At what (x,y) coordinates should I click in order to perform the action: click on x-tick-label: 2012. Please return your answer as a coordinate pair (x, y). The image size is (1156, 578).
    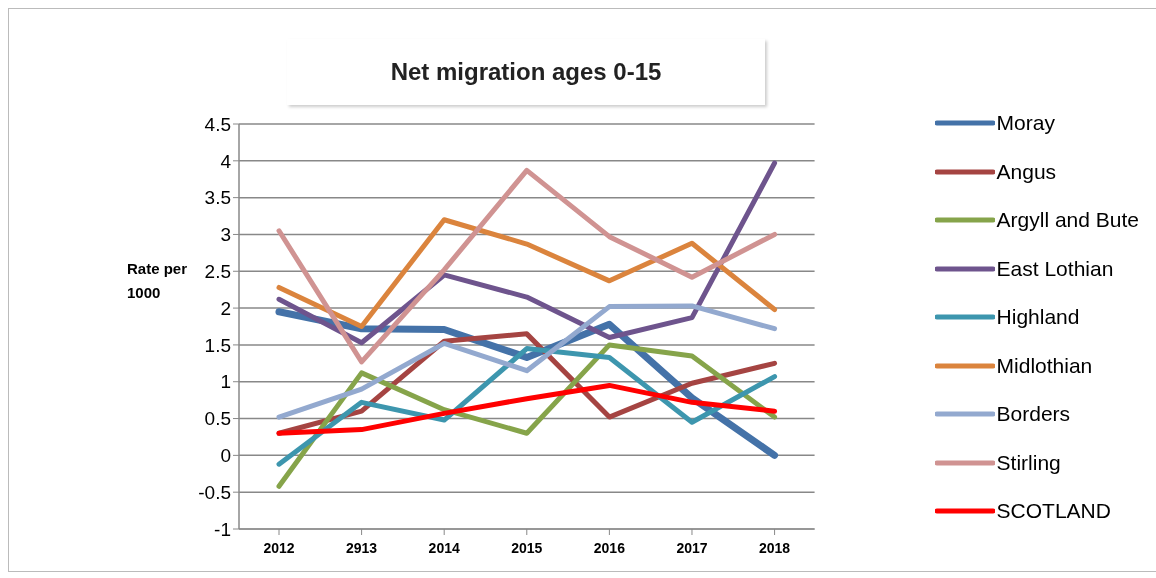
    Looking at the image, I should click on (279, 547).